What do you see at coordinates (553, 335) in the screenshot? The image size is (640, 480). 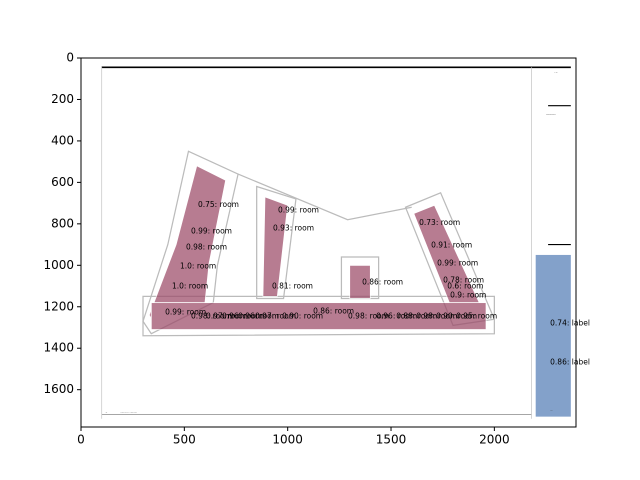 I see `title-block-panel` at bounding box center [553, 335].